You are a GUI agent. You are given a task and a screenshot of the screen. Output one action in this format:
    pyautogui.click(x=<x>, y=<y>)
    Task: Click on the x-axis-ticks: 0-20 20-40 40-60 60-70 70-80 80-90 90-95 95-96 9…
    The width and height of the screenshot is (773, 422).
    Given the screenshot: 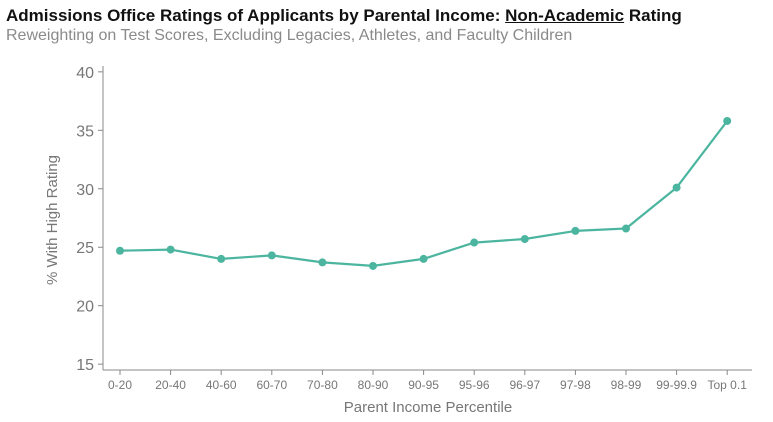 What is the action you would take?
    pyautogui.click(x=427, y=381)
    